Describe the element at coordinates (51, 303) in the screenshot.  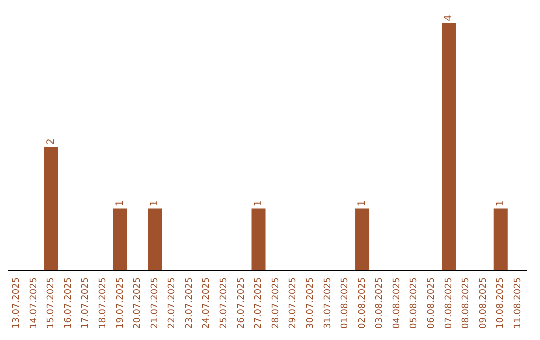
I see `x-tick-label: 15.07.2025` at that location.